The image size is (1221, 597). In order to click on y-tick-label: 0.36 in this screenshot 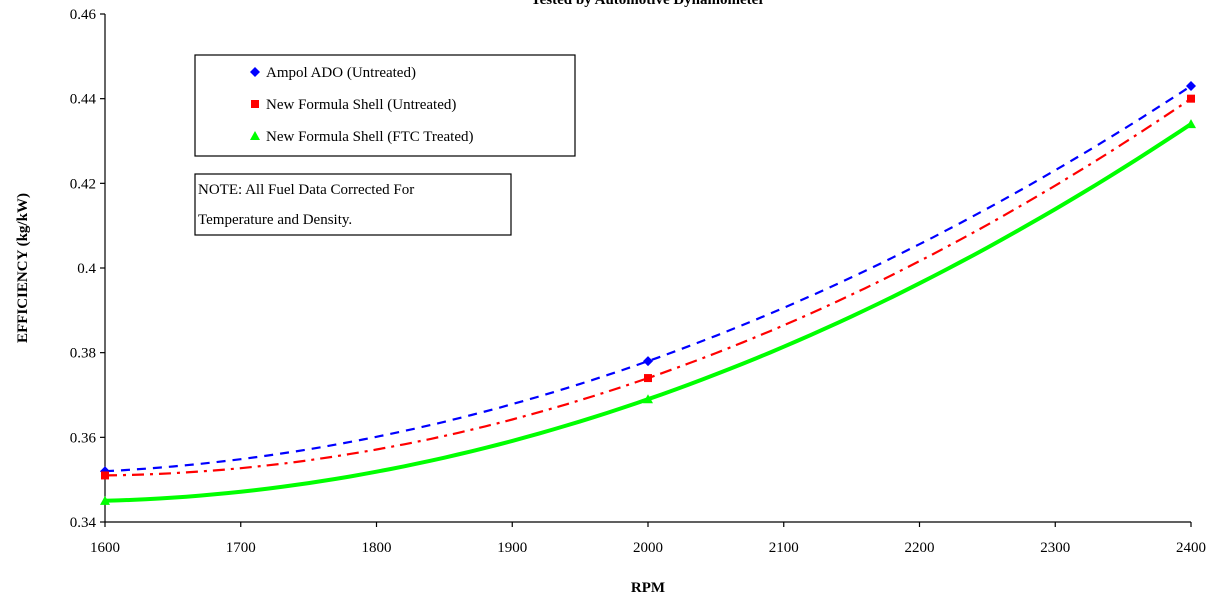, I will do `click(83, 438)`.